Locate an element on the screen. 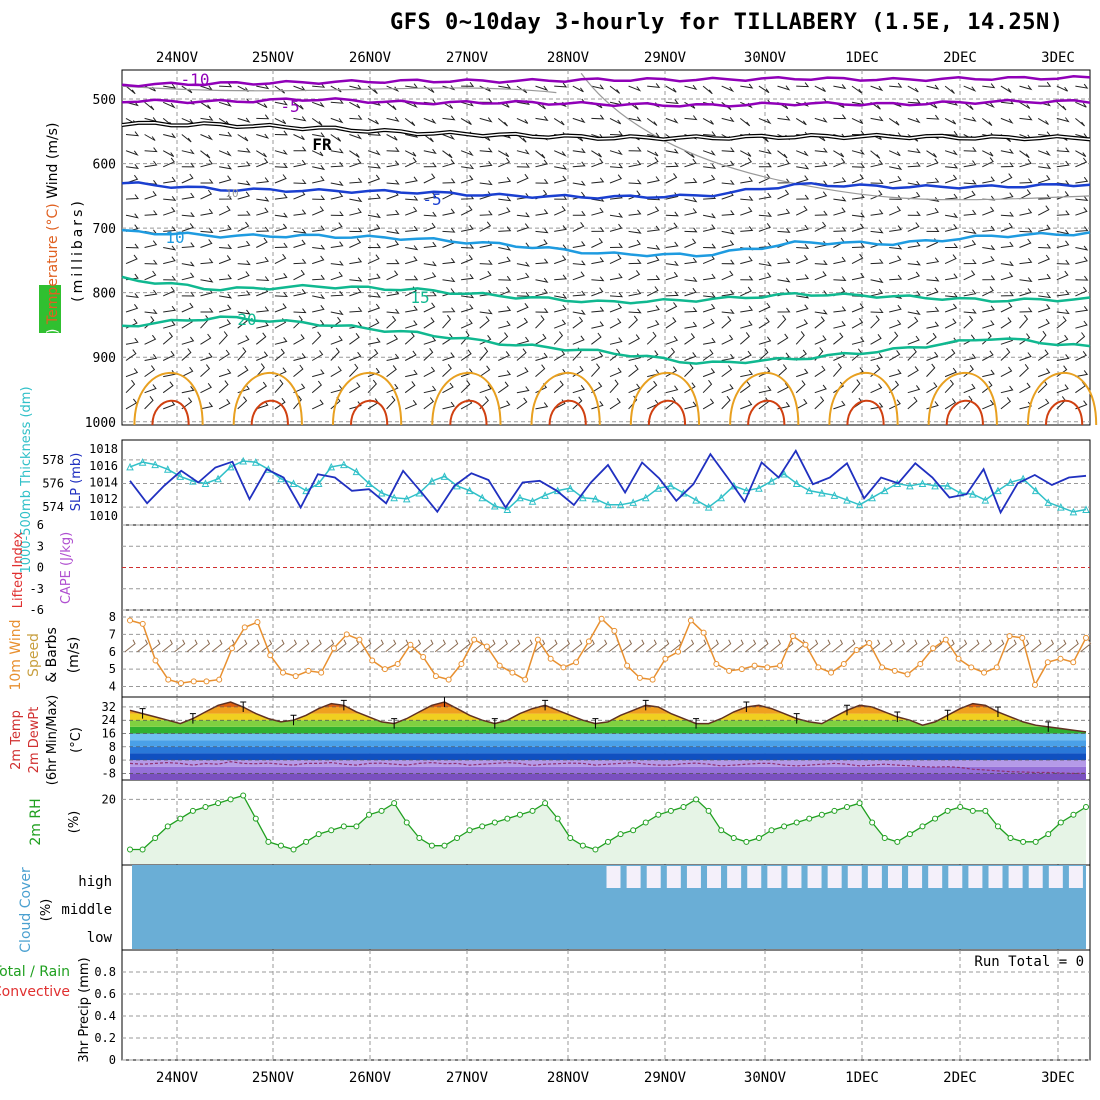 This screenshot has height=1100, width=1100. rh-contour is located at coordinates (766, 412).